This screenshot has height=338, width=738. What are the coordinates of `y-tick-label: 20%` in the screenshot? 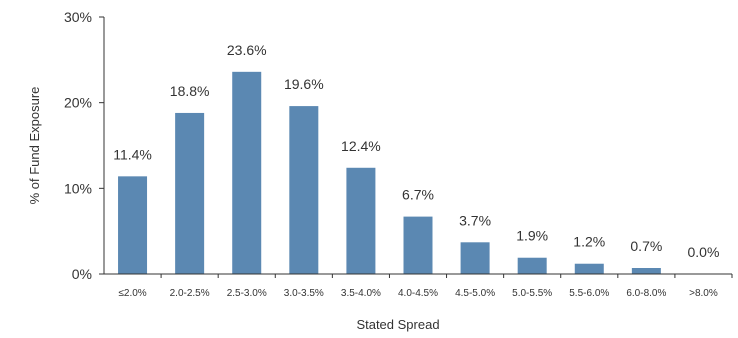 It's located at (78, 103).